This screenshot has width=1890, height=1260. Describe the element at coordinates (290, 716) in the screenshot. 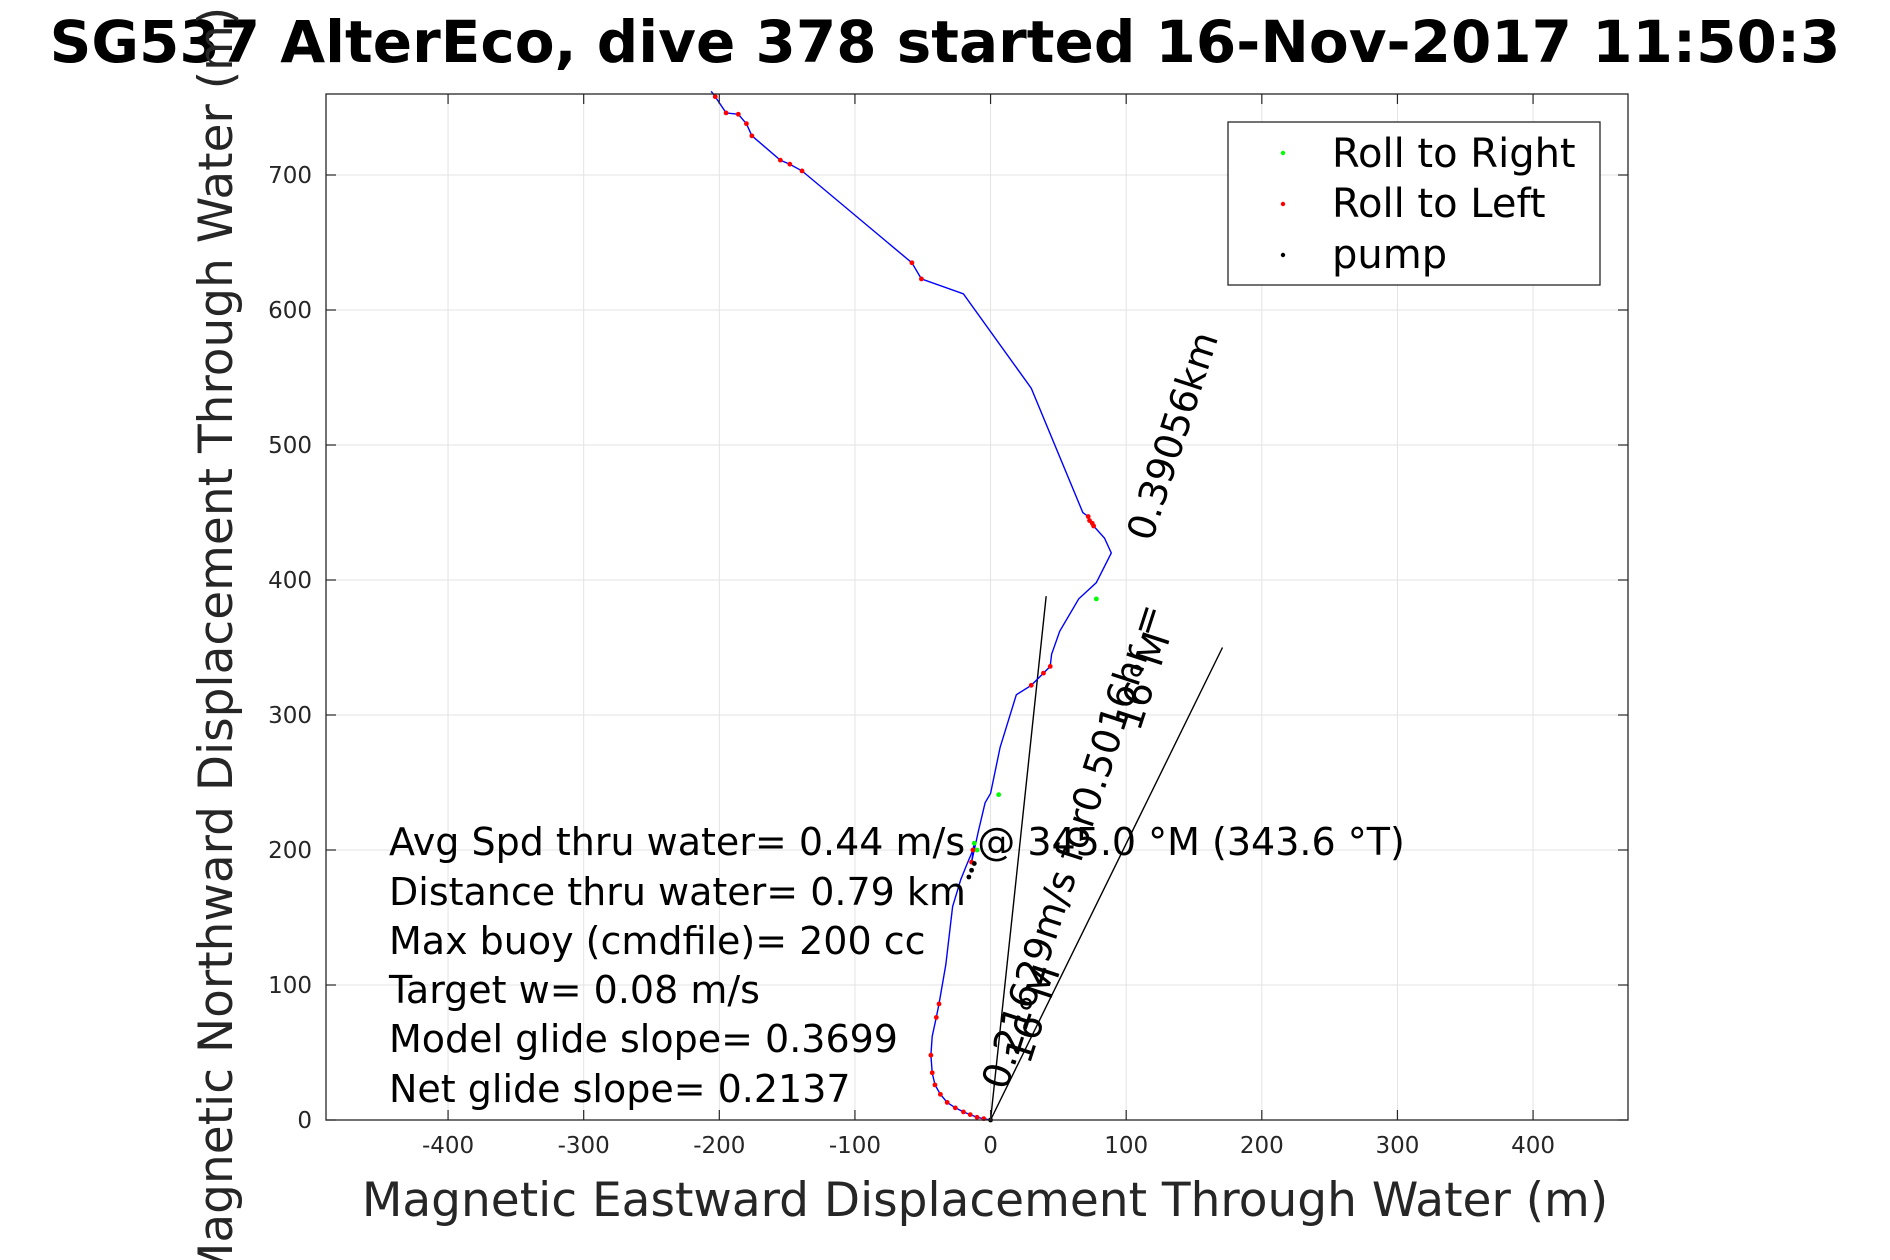

I see `y-tick-label: 300` at that location.